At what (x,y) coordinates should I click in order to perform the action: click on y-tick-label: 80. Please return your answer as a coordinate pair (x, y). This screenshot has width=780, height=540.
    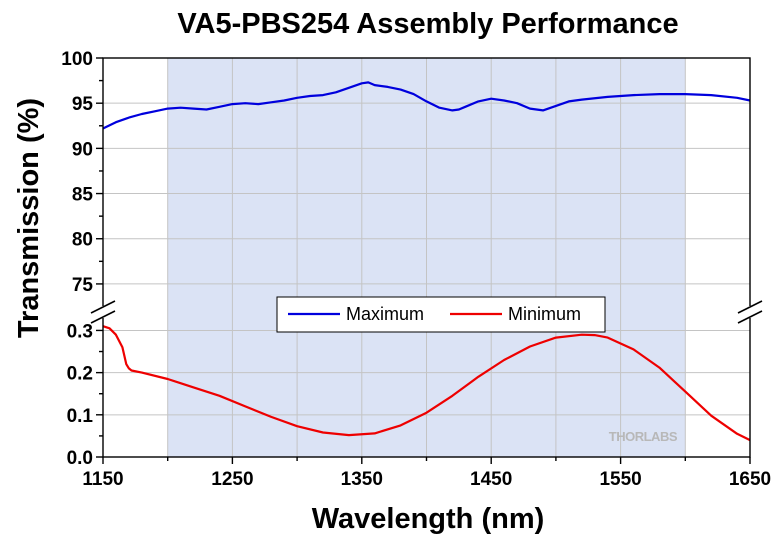
    Looking at the image, I should click on (82, 240).